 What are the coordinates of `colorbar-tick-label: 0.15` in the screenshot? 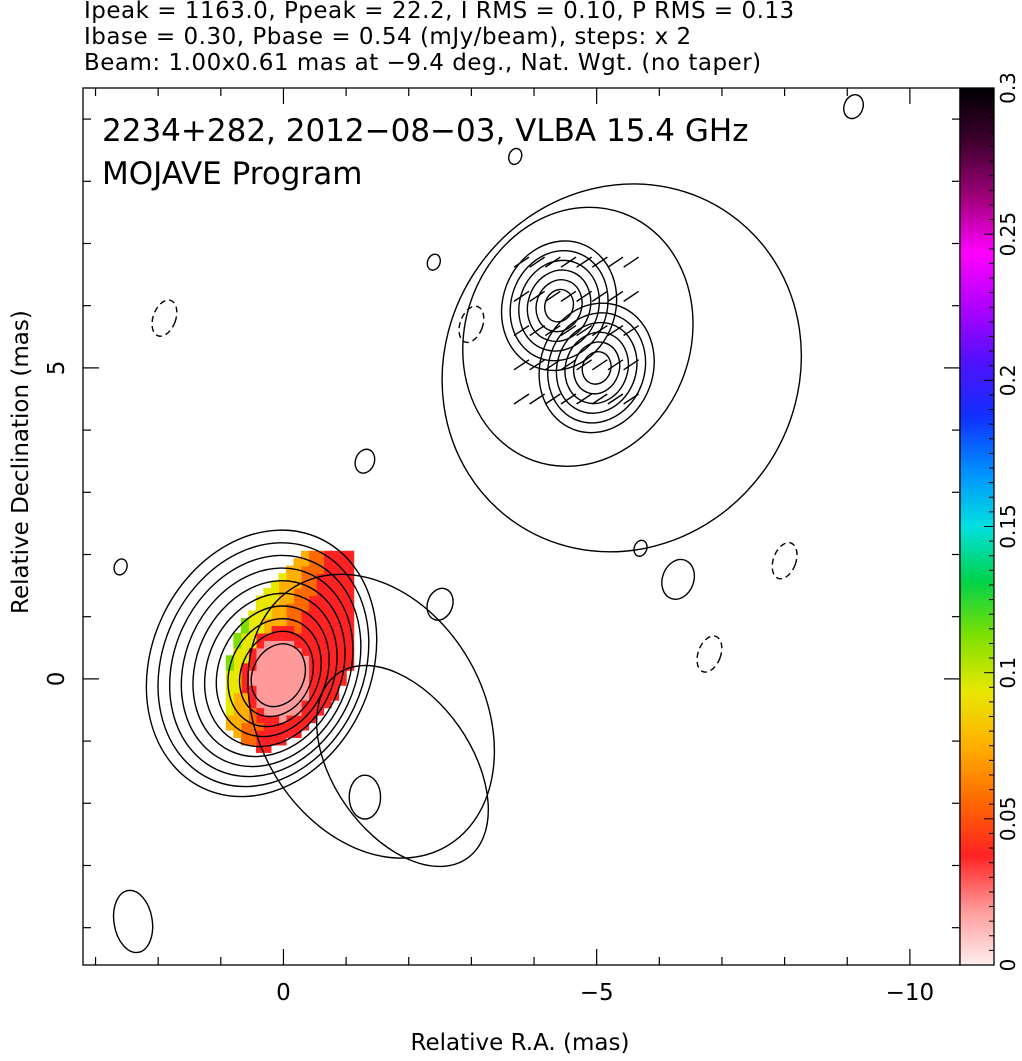 It's located at (1008, 526).